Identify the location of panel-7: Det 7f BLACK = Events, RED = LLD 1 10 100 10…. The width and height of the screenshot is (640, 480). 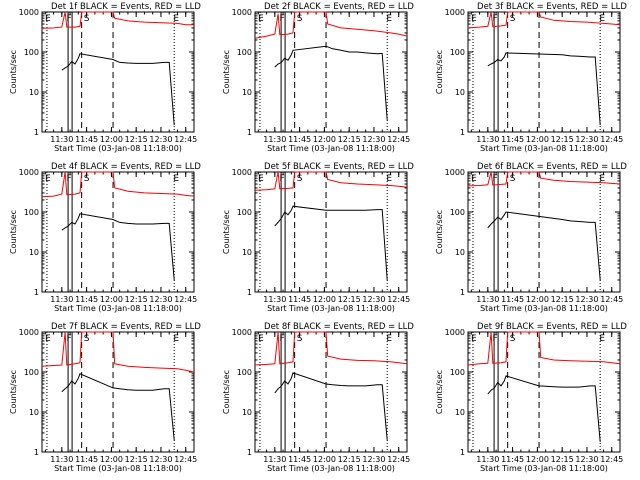
(105, 397).